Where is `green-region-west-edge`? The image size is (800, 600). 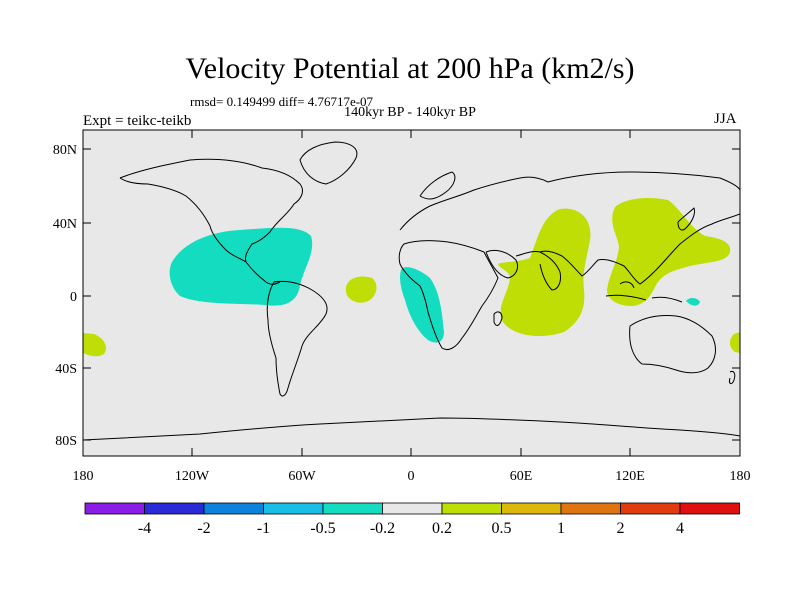 green-region-west-edge is located at coordinates (94, 345).